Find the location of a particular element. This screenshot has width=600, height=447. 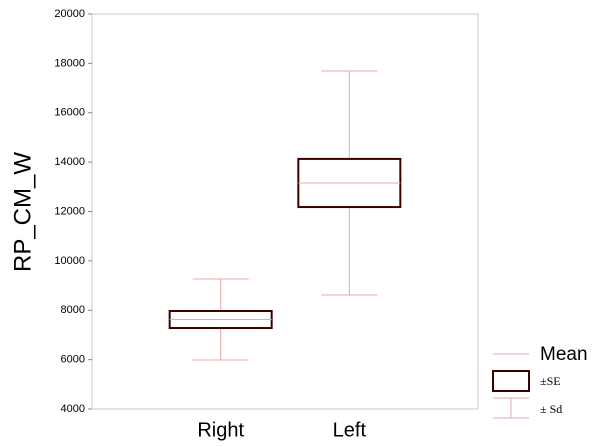

x-tick-label: Right is located at coordinates (220, 430).